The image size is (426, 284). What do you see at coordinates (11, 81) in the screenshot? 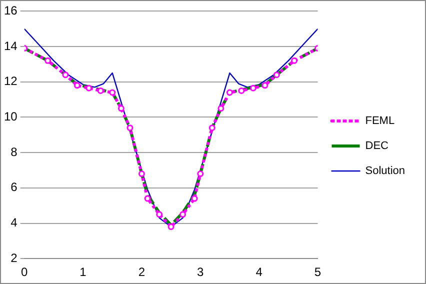
I see `y-tick-label: 12` at bounding box center [11, 81].